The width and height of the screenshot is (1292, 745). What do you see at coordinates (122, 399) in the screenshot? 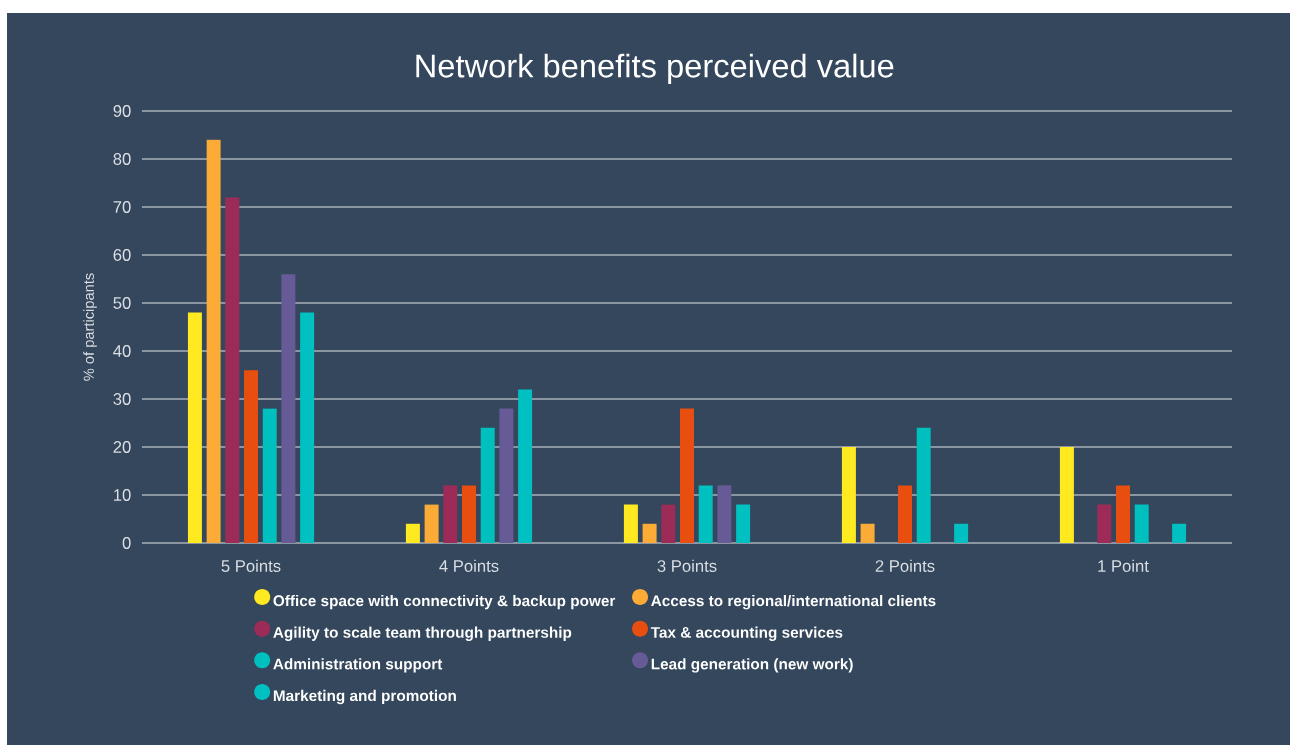
I see `y-tick-label: 30` at bounding box center [122, 399].